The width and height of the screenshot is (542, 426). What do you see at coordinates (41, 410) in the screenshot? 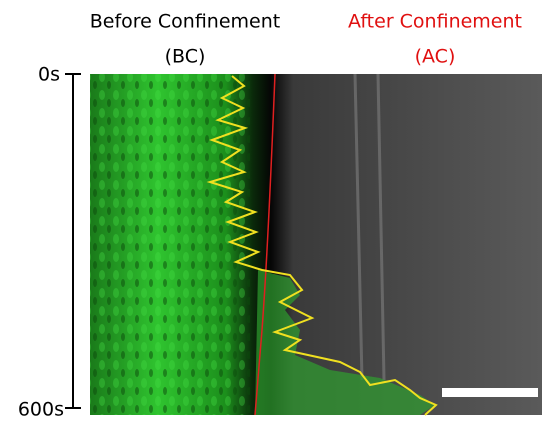
I see `time-end: 600s` at bounding box center [41, 410].